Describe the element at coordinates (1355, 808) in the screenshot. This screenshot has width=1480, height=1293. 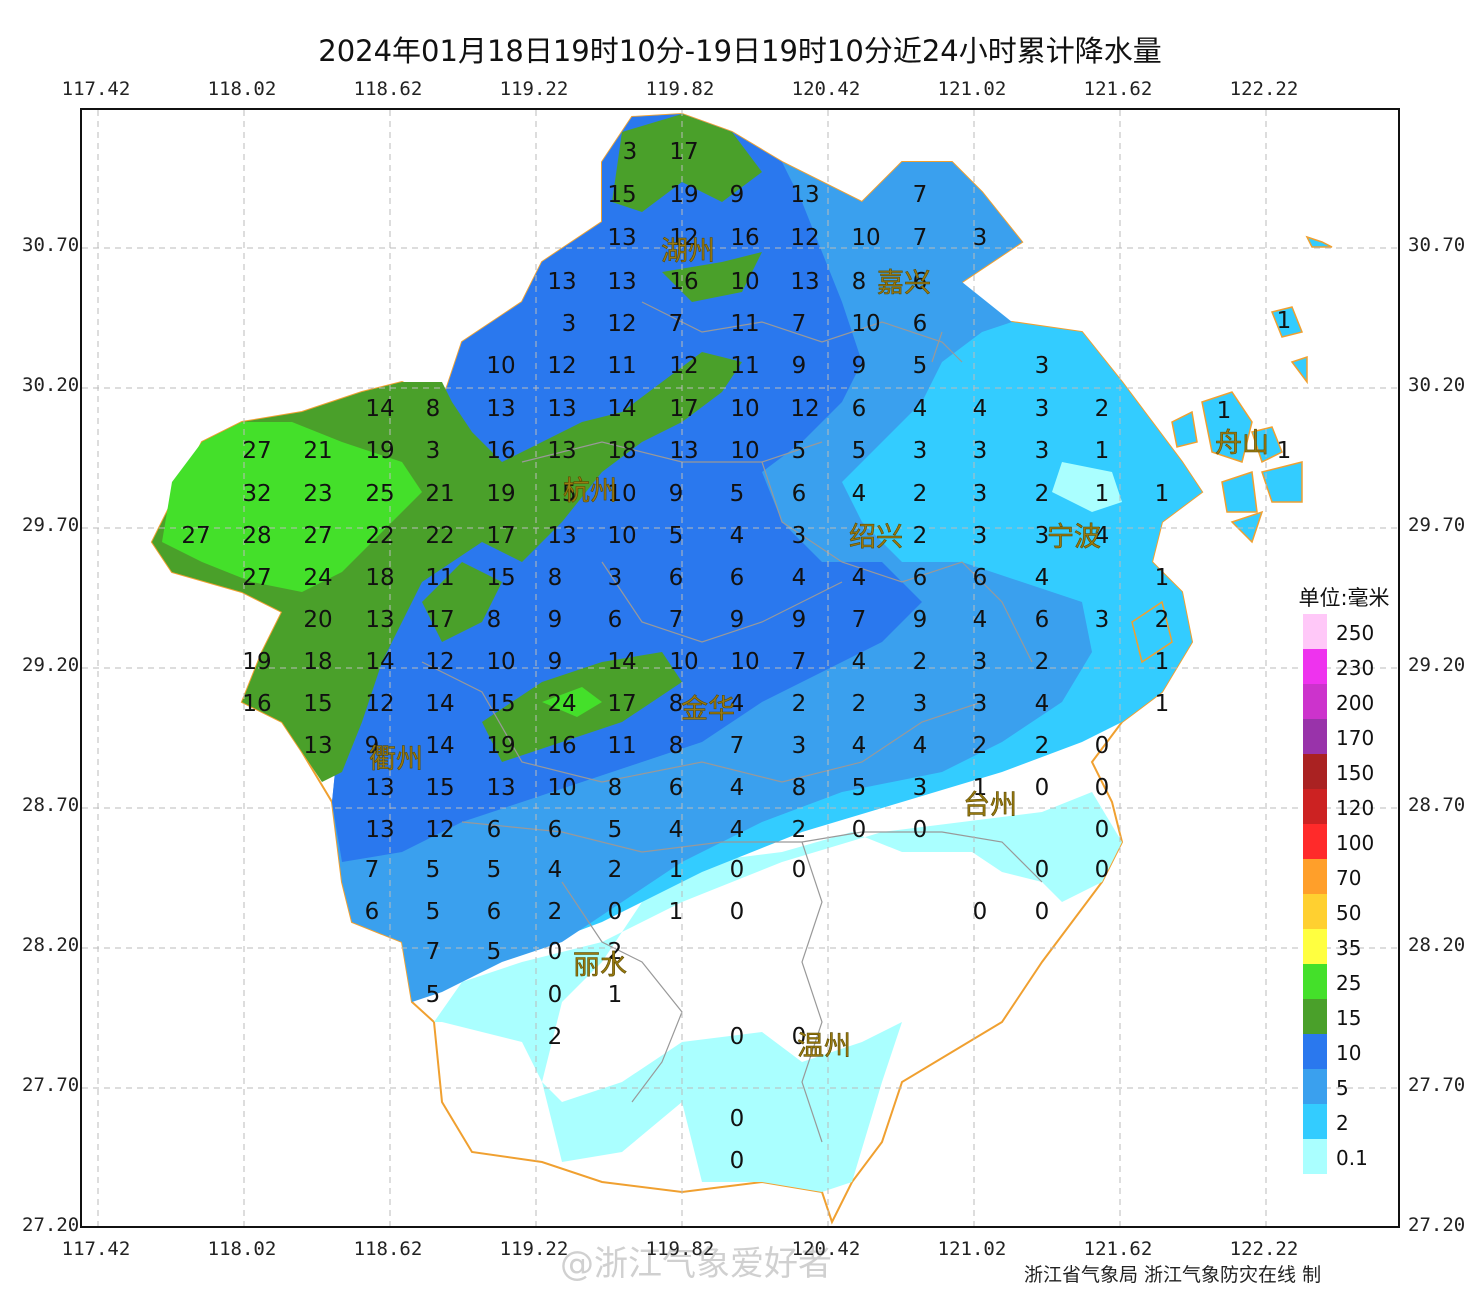
I see `legend-label: 120` at that location.